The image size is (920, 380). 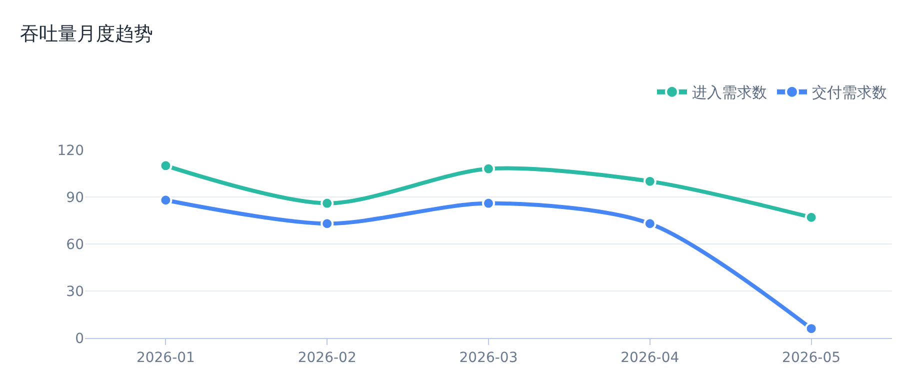 I want to click on legend-label: 进入需求数, so click(x=729, y=93).